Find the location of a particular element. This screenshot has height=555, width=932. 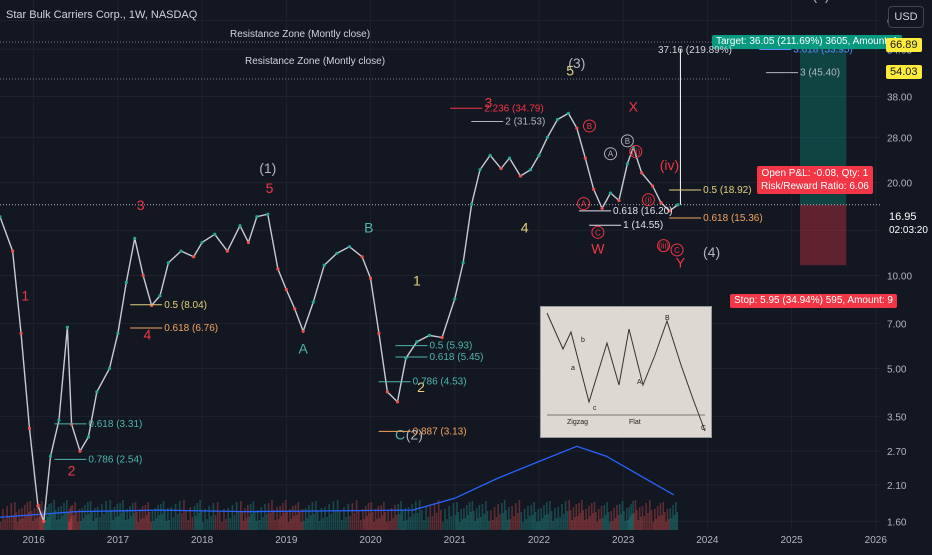

fib-label-2: 0.5 (8.04) is located at coordinates (185, 305).